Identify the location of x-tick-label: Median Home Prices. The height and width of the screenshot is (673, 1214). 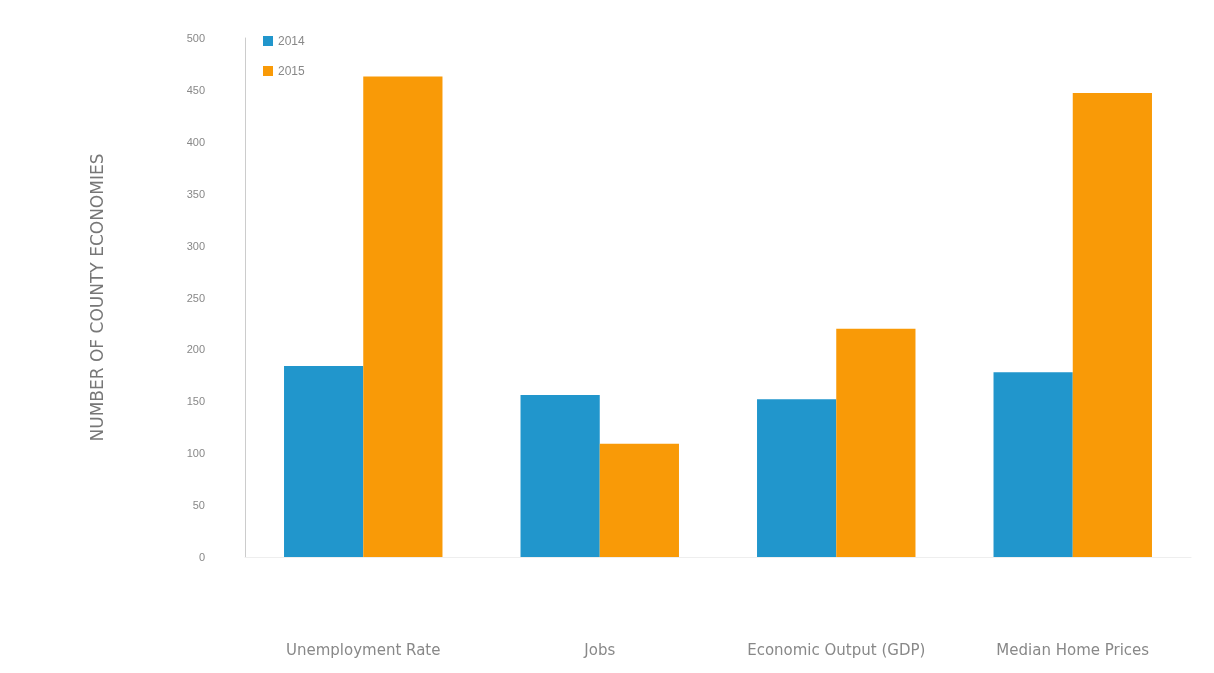
(1073, 649).